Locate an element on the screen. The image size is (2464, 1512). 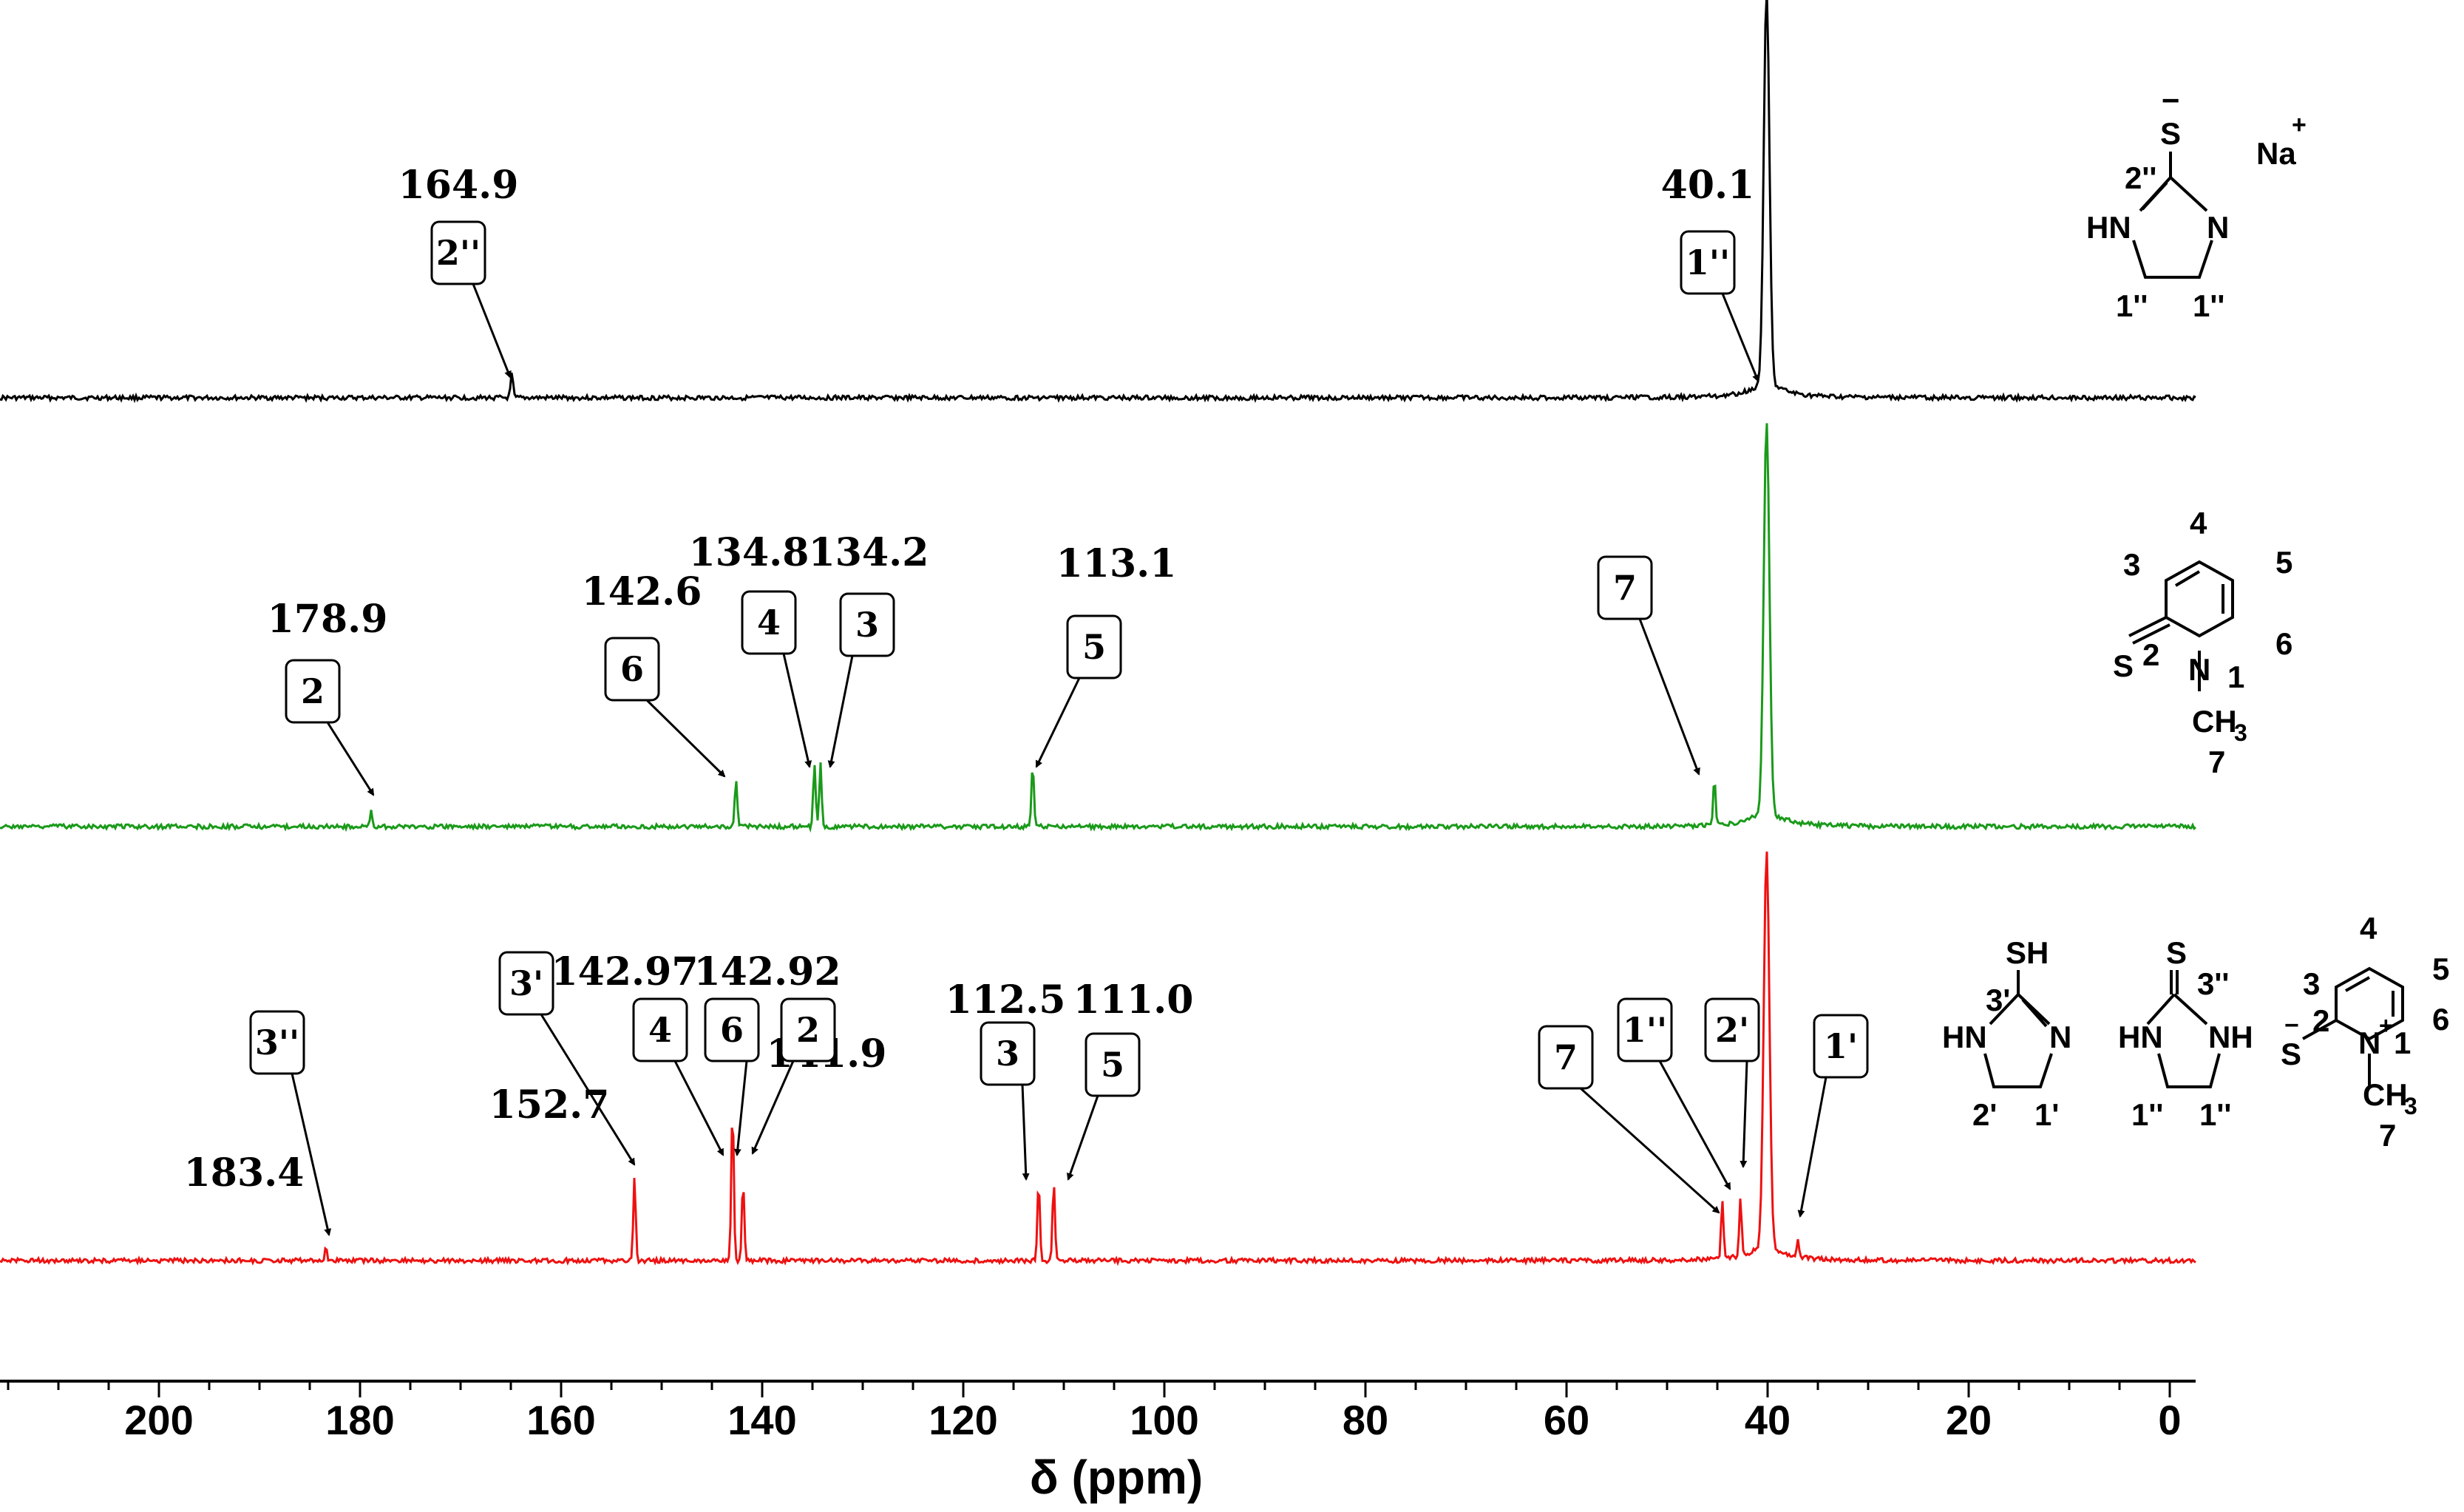
struct-mid-c6: 6 is located at coordinates (2283, 643).